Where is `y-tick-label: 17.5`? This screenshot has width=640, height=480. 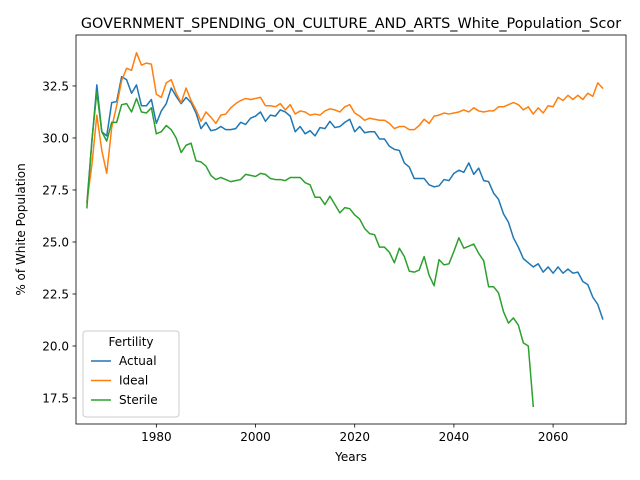
y-tick-label: 17.5 is located at coordinates (55, 398).